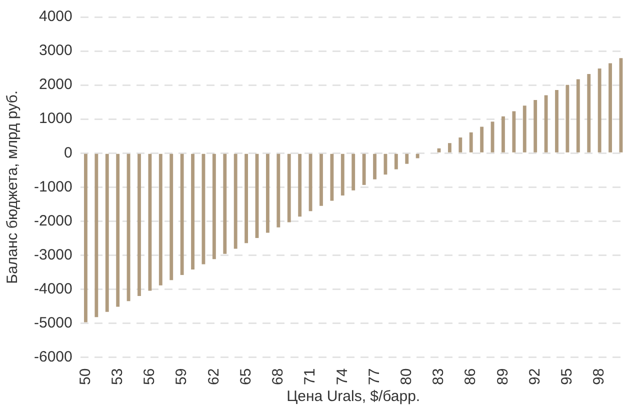 This screenshot has width=642, height=410. I want to click on y-tick-label: 4000, so click(55, 17).